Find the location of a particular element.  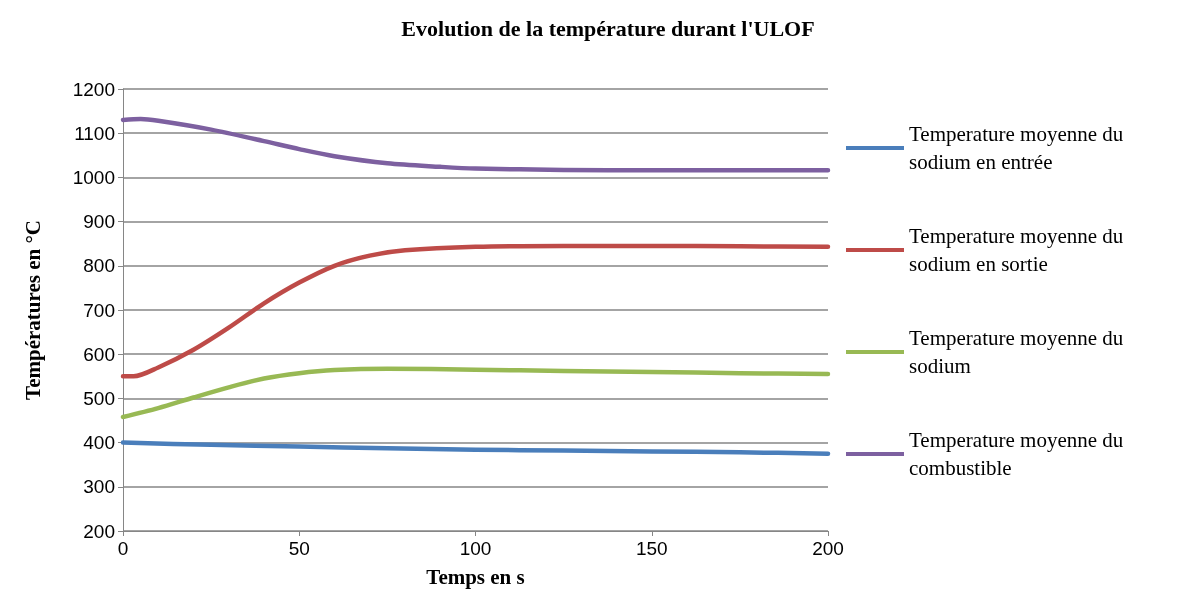

legend-label: Temperature moyenne du sodium is located at coordinates (1019, 352).